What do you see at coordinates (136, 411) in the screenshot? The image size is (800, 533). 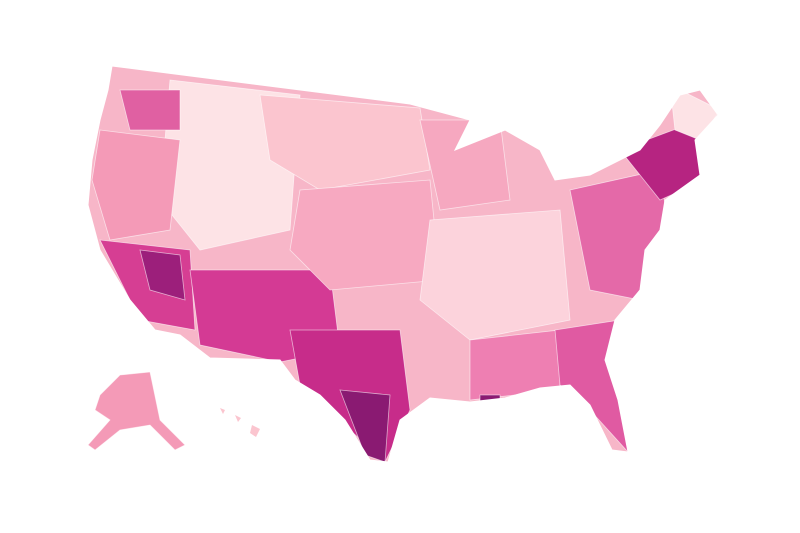 I see `alaska` at bounding box center [136, 411].